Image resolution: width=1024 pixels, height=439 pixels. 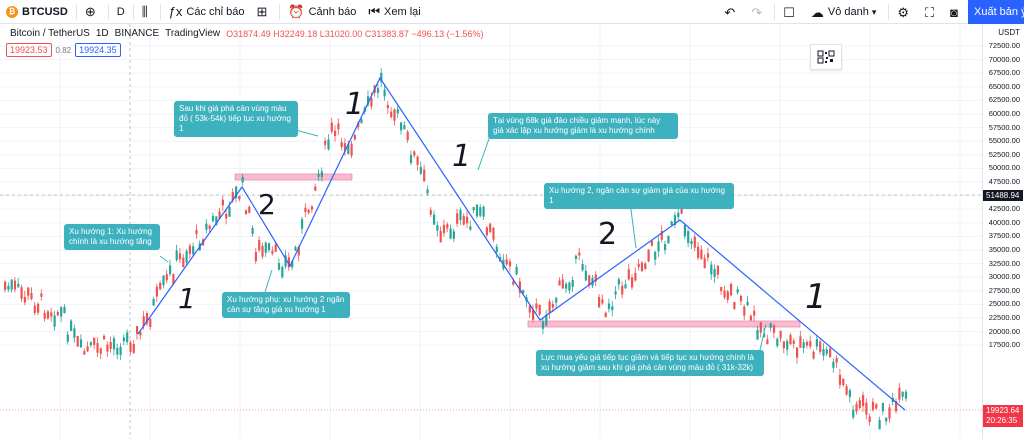 What do you see at coordinates (92, 12) in the screenshot?
I see `compare-button: ⊕` at bounding box center [92, 12].